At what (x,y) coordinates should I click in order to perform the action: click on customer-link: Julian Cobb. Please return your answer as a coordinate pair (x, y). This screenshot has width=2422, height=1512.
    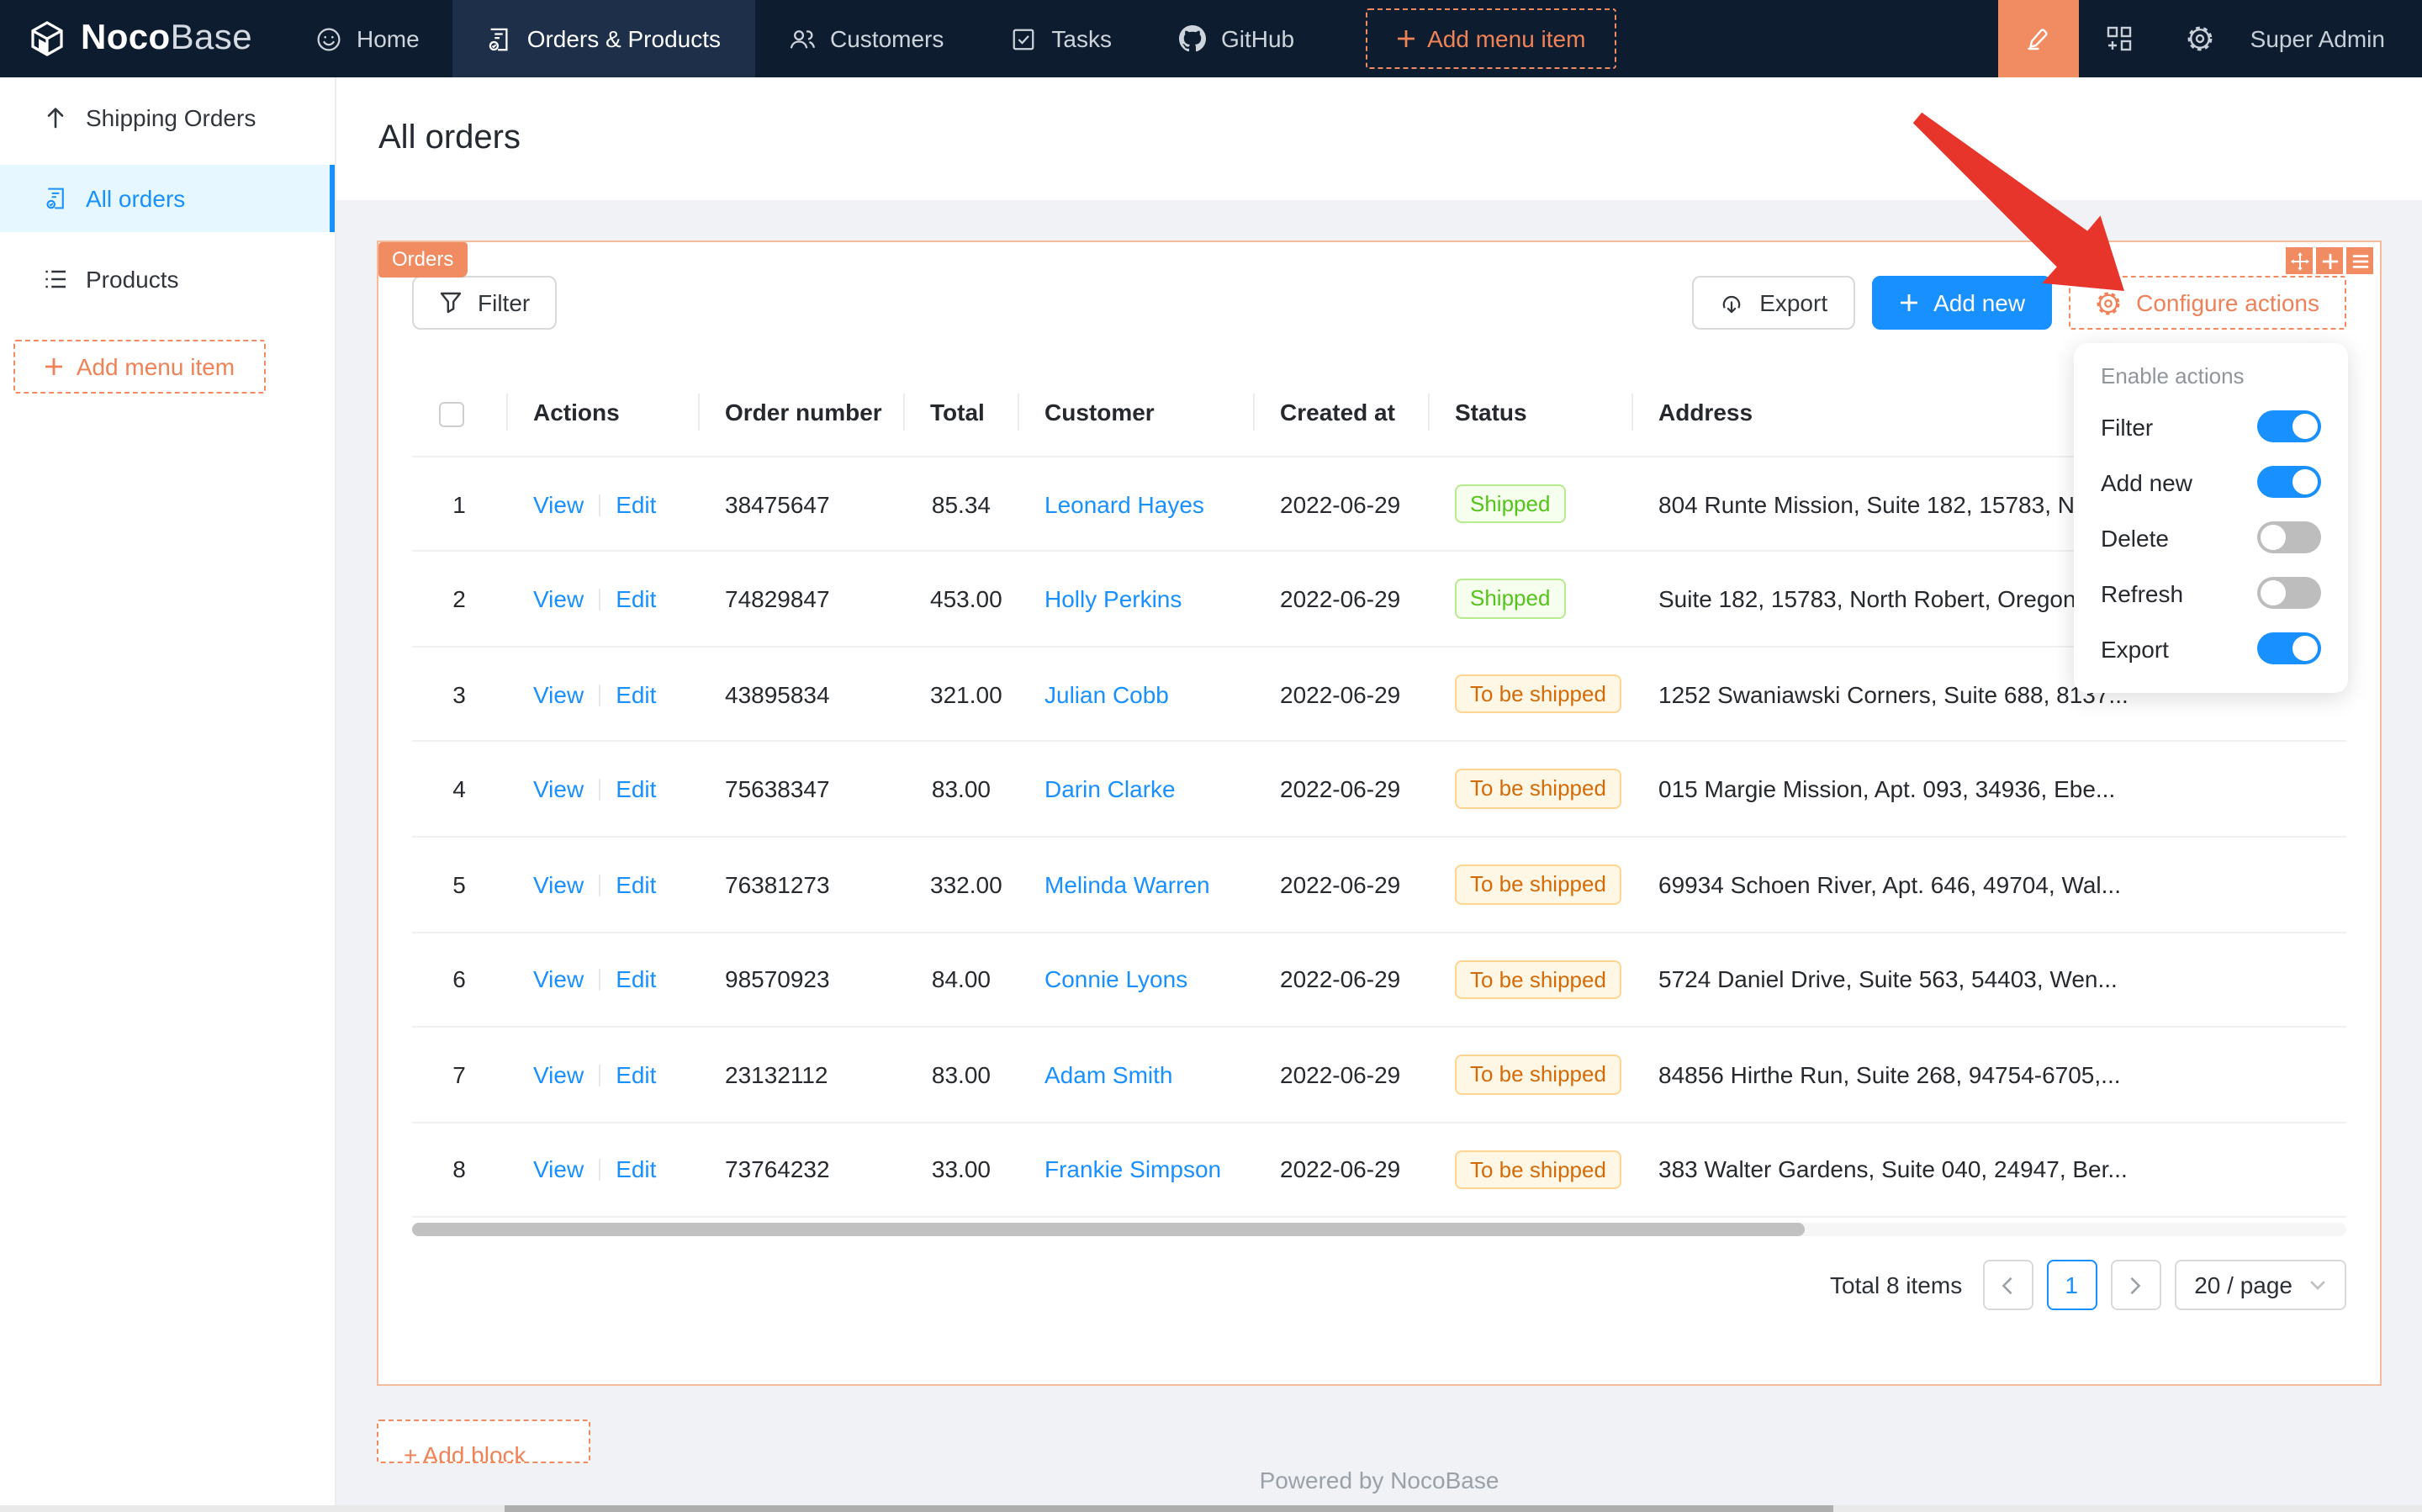
    Looking at the image, I should click on (1106, 694).